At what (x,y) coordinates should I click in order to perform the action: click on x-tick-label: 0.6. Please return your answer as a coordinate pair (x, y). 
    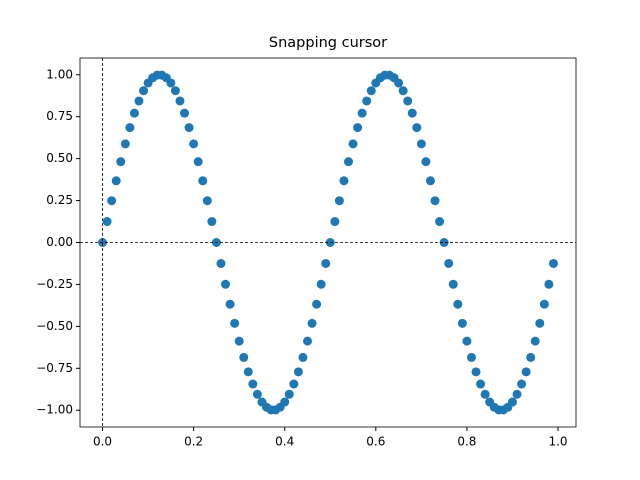
    Looking at the image, I should click on (375, 442).